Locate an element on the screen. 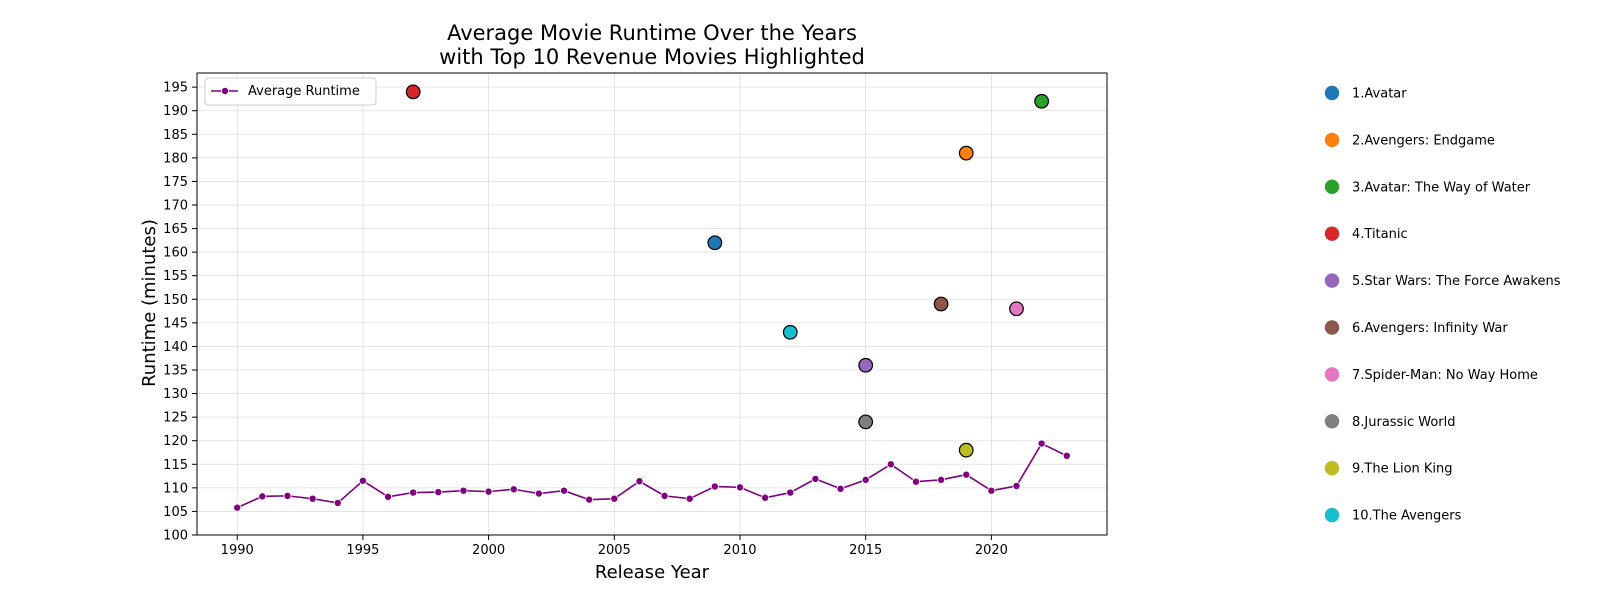 The image size is (1600, 600). y-tick-label: 105 is located at coordinates (175, 512).